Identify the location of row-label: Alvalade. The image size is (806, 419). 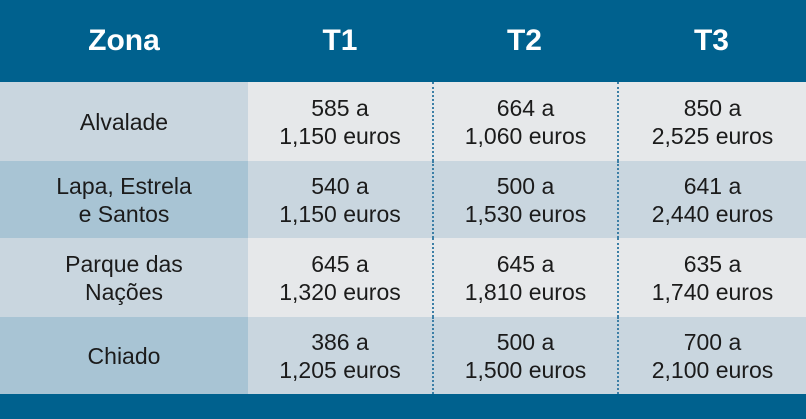
(124, 121).